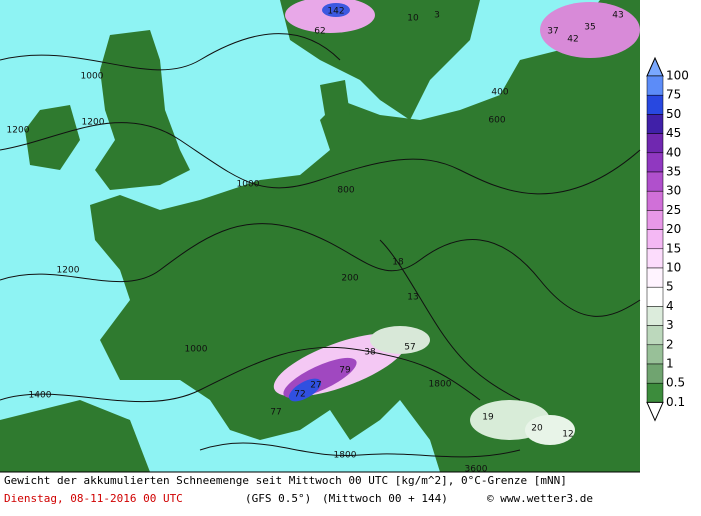  What do you see at coordinates (319, 32) in the screenshot?
I see `map-label: 62` at bounding box center [319, 32].